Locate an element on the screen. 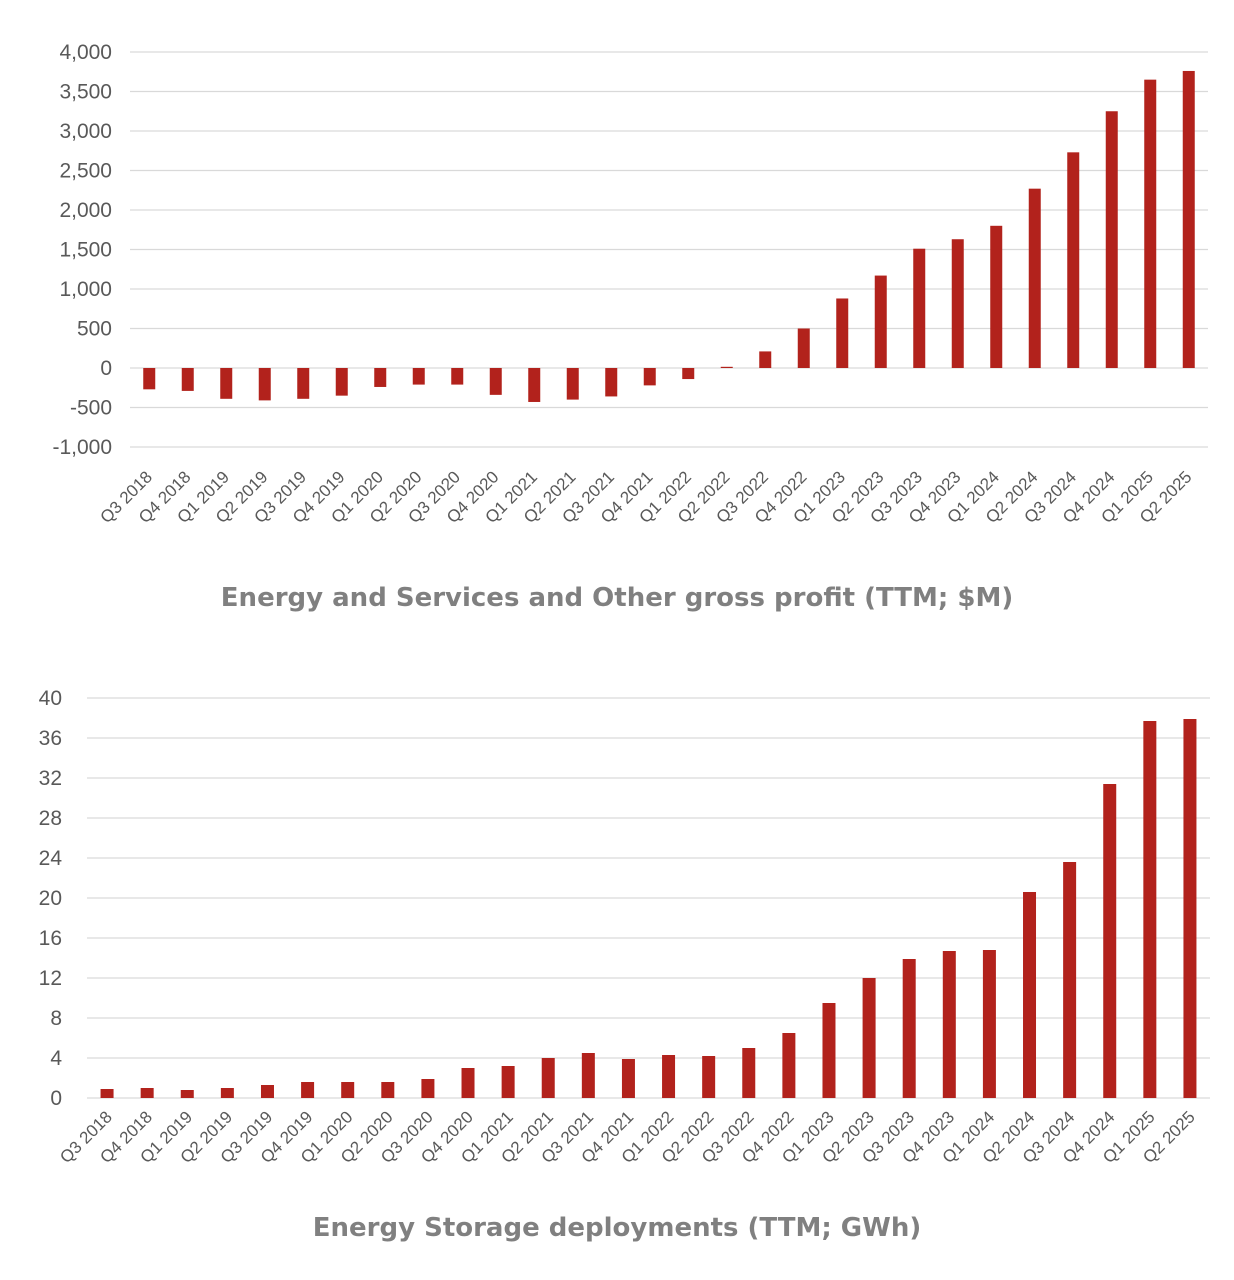 Image resolution: width=1234 pixels, height=1280 pixels. top-ytick-label: 1,500 is located at coordinates (85, 250).